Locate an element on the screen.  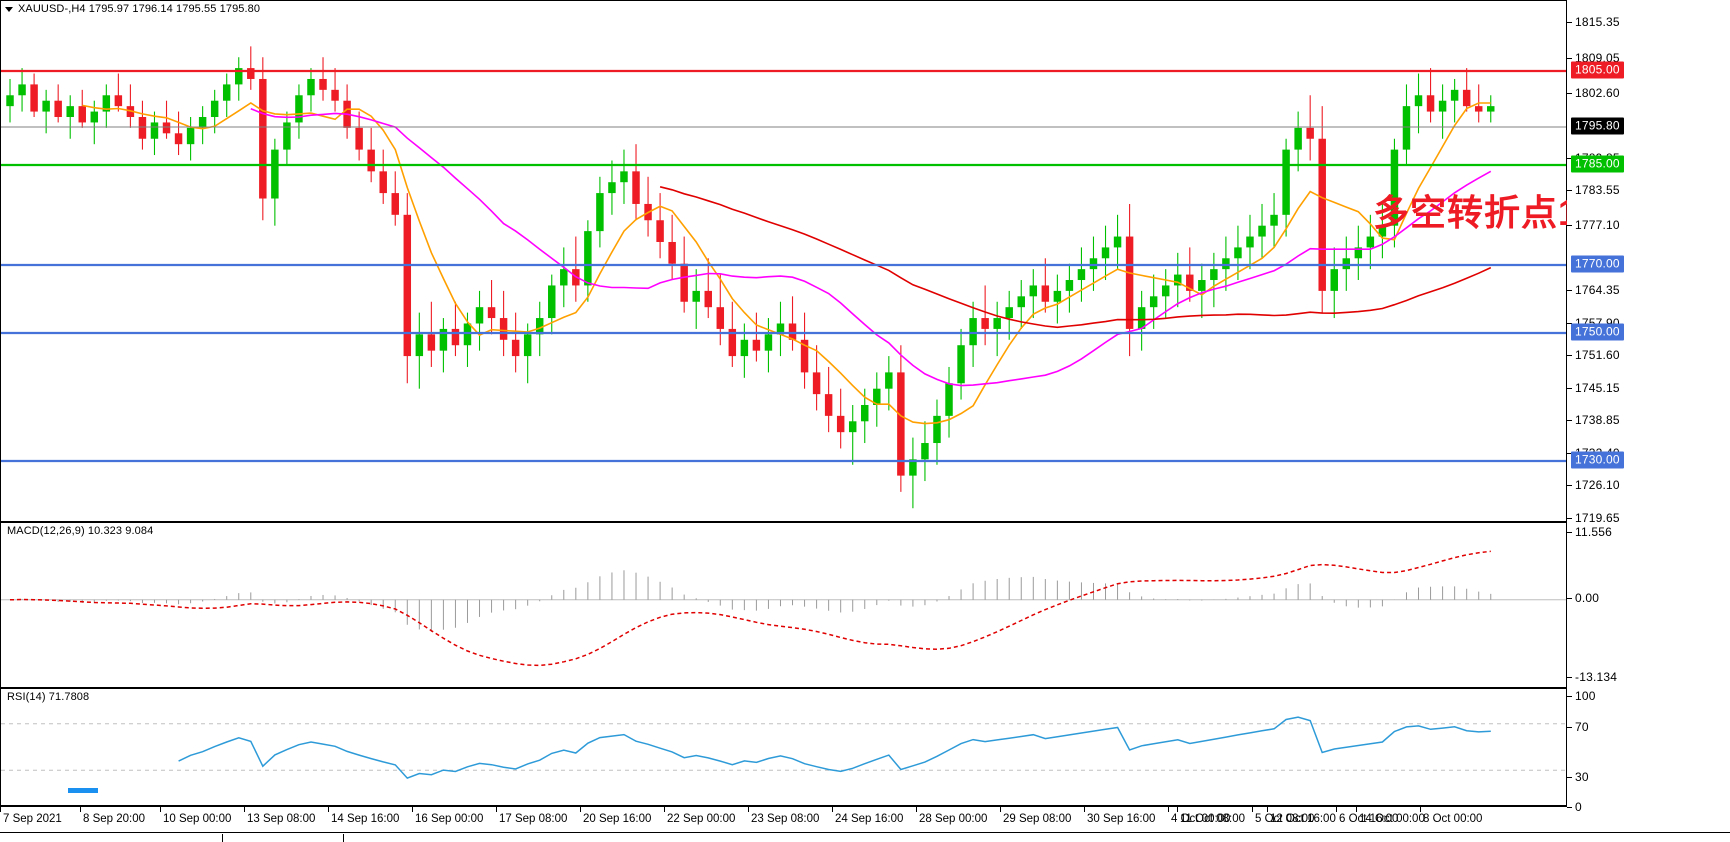
time-tick-label: 20 Sep 16:00 is located at coordinates (617, 819).